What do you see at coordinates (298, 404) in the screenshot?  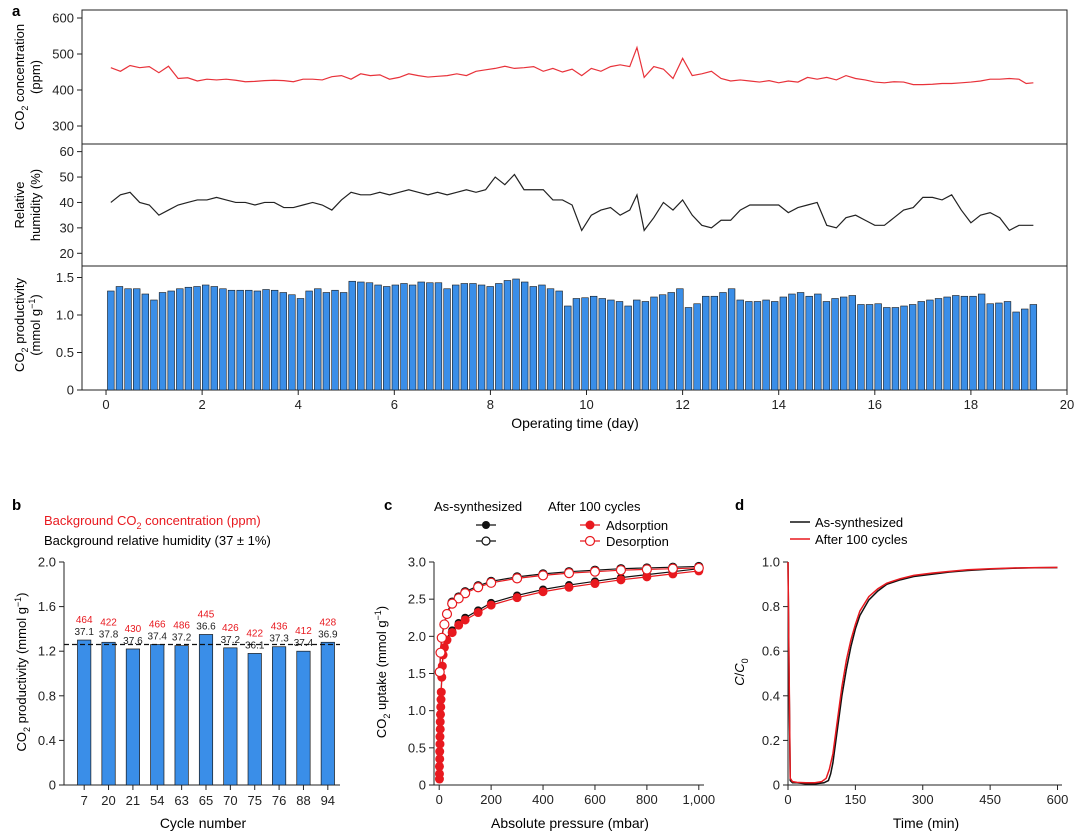 I see `a-prod-x-tick-label: 4` at bounding box center [298, 404].